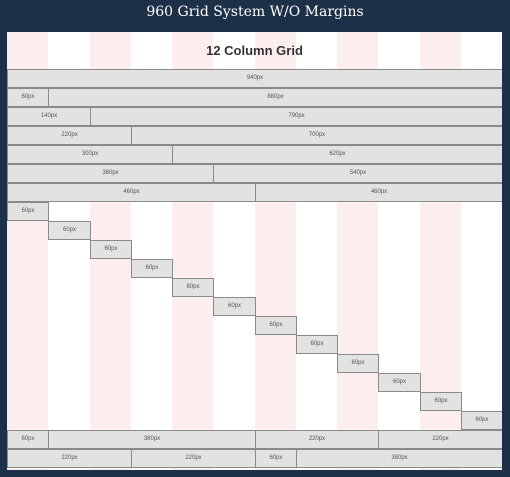 This screenshot has width=510, height=477. Describe the element at coordinates (254, 78) in the screenshot. I see `grid-cell: 940px` at that location.